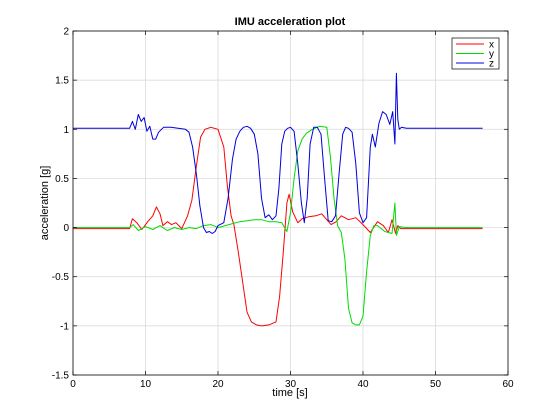  I want to click on y-axis-label: acceleration [g], so click(45, 203).